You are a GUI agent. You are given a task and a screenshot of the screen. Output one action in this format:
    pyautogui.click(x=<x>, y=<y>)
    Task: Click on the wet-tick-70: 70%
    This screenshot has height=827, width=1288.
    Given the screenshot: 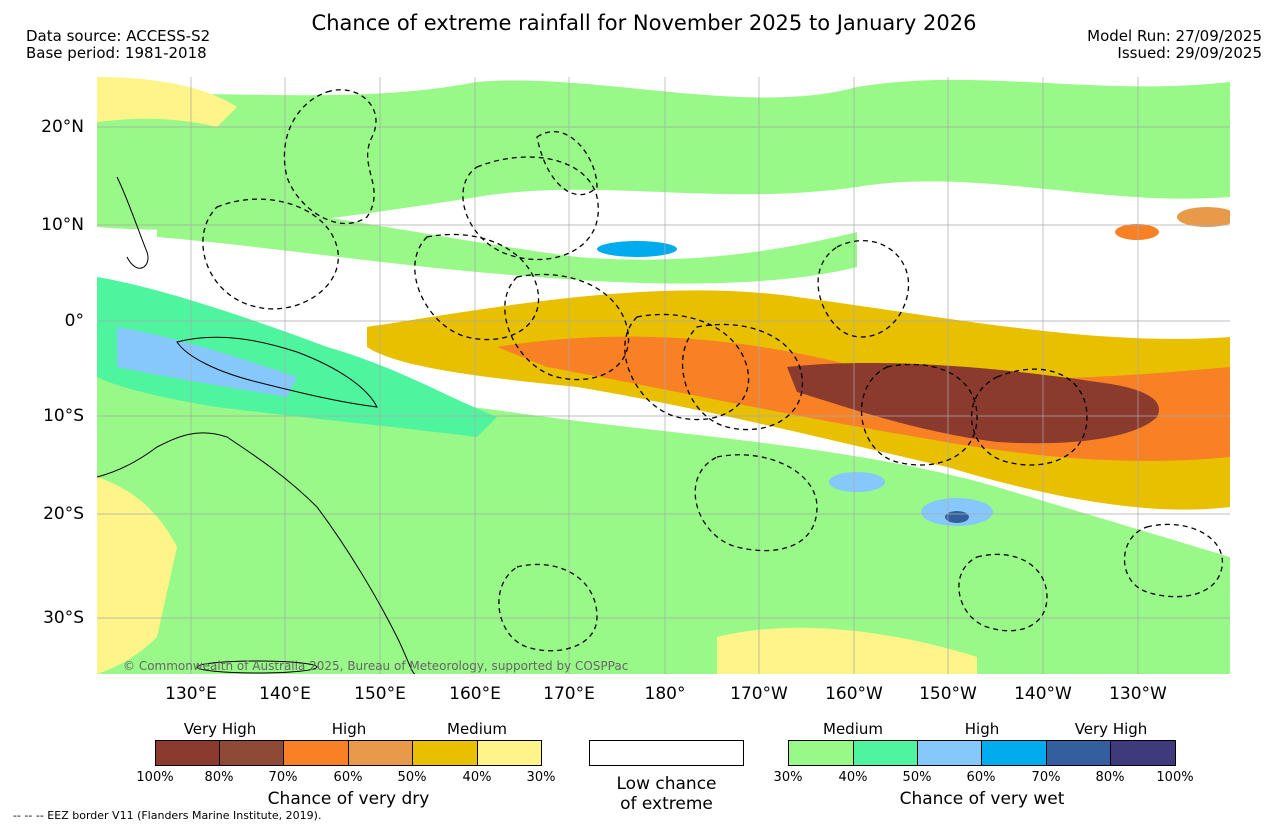 What is the action you would take?
    pyautogui.click(x=1046, y=777)
    